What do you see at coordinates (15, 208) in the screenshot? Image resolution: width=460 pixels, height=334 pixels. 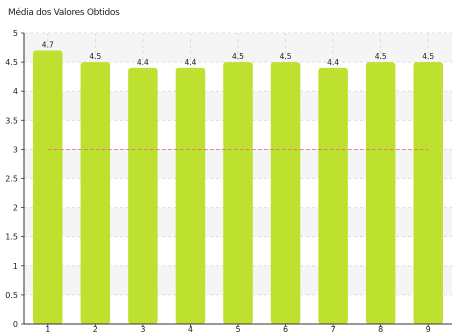 I see `y-tick-label: 2` at bounding box center [15, 208].